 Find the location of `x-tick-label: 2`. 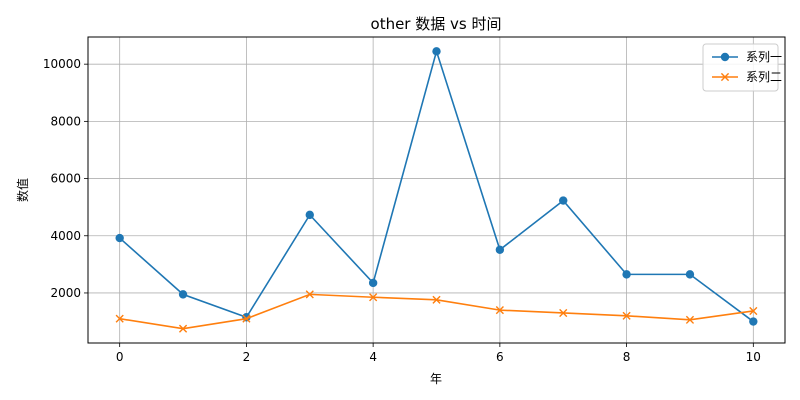

x-tick-label: 2 is located at coordinates (247, 357).